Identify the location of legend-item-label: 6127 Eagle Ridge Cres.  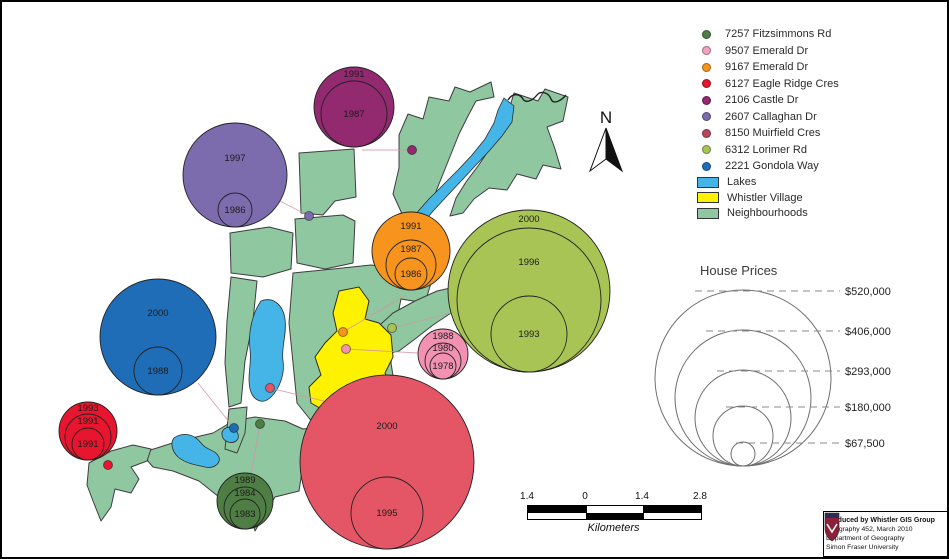
(782, 83).